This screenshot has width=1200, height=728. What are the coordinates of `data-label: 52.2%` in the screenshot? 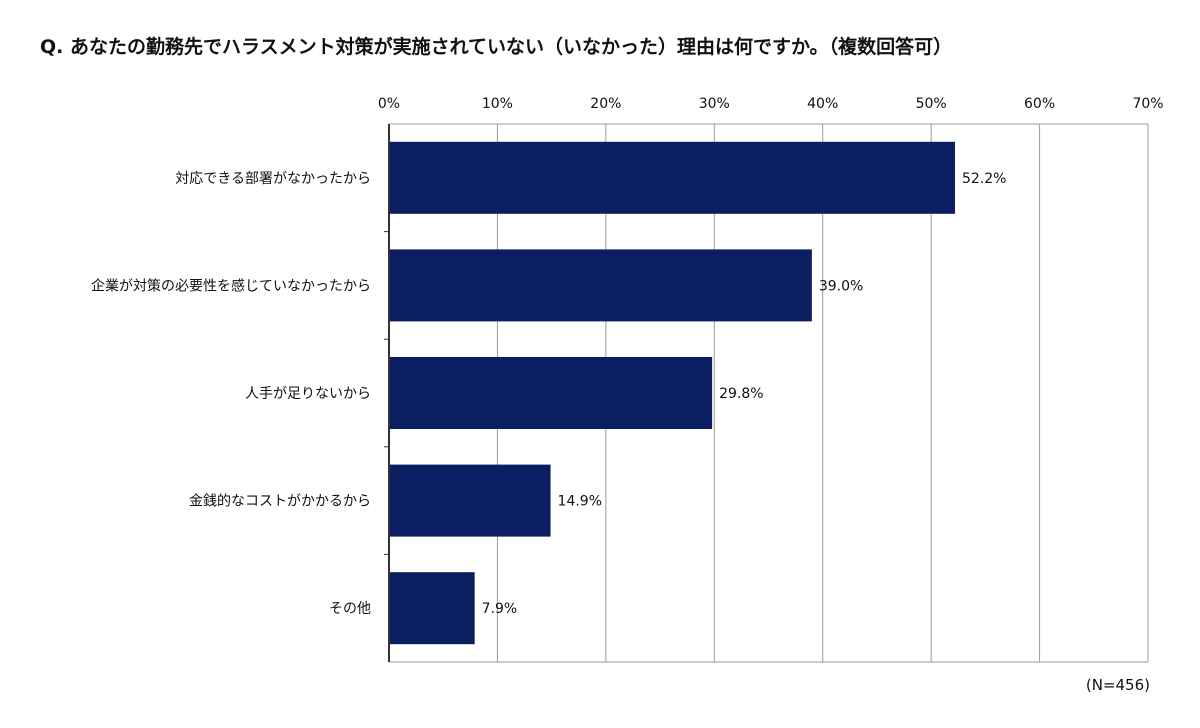 It's located at (984, 179).